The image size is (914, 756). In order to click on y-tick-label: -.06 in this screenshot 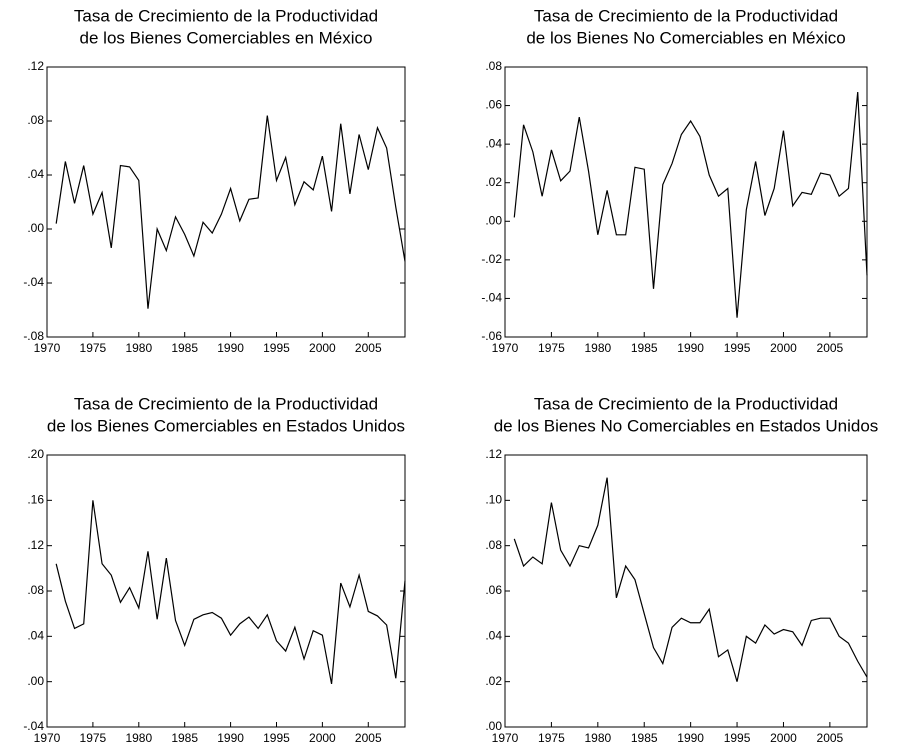, I will do `click(491, 336)`.